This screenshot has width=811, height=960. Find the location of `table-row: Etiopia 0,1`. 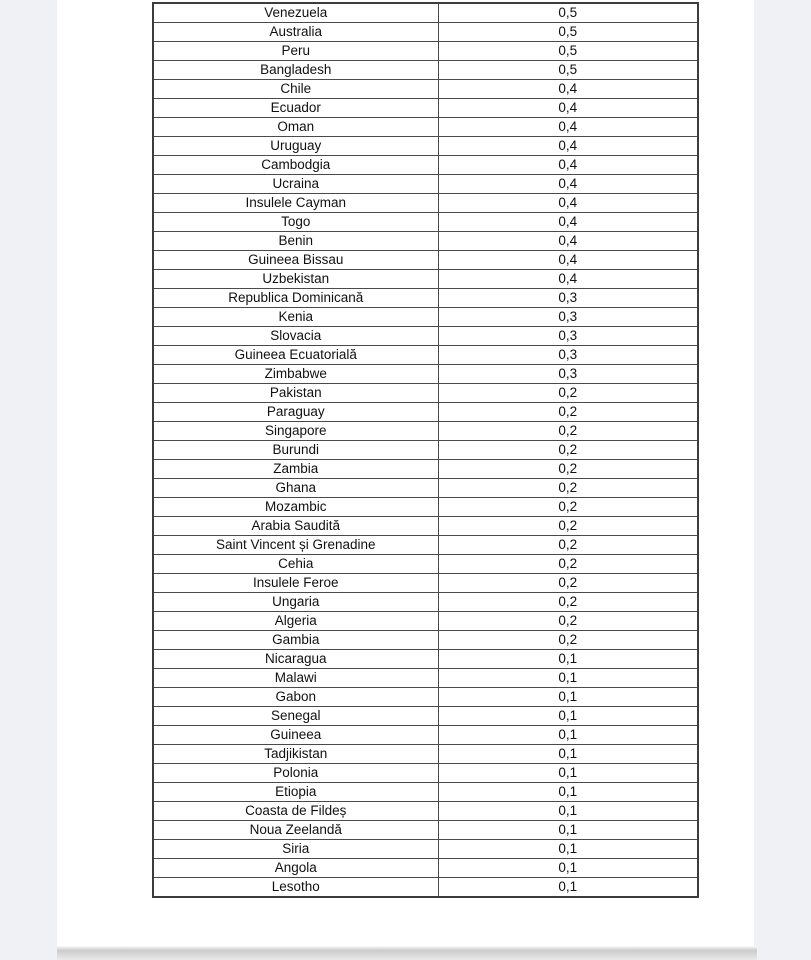

table-row: Etiopia 0,1 is located at coordinates (425, 792).